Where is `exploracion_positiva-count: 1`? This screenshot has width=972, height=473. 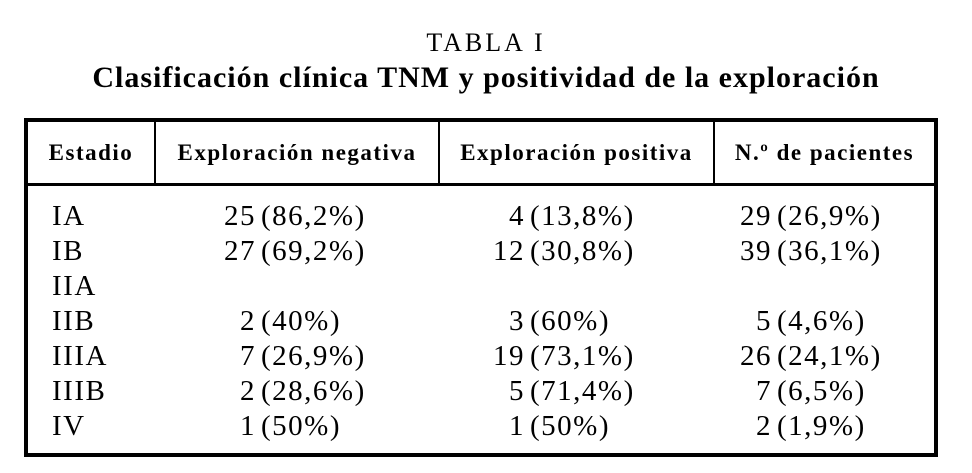 exploracion_positiva-count: 1 is located at coordinates (517, 426).